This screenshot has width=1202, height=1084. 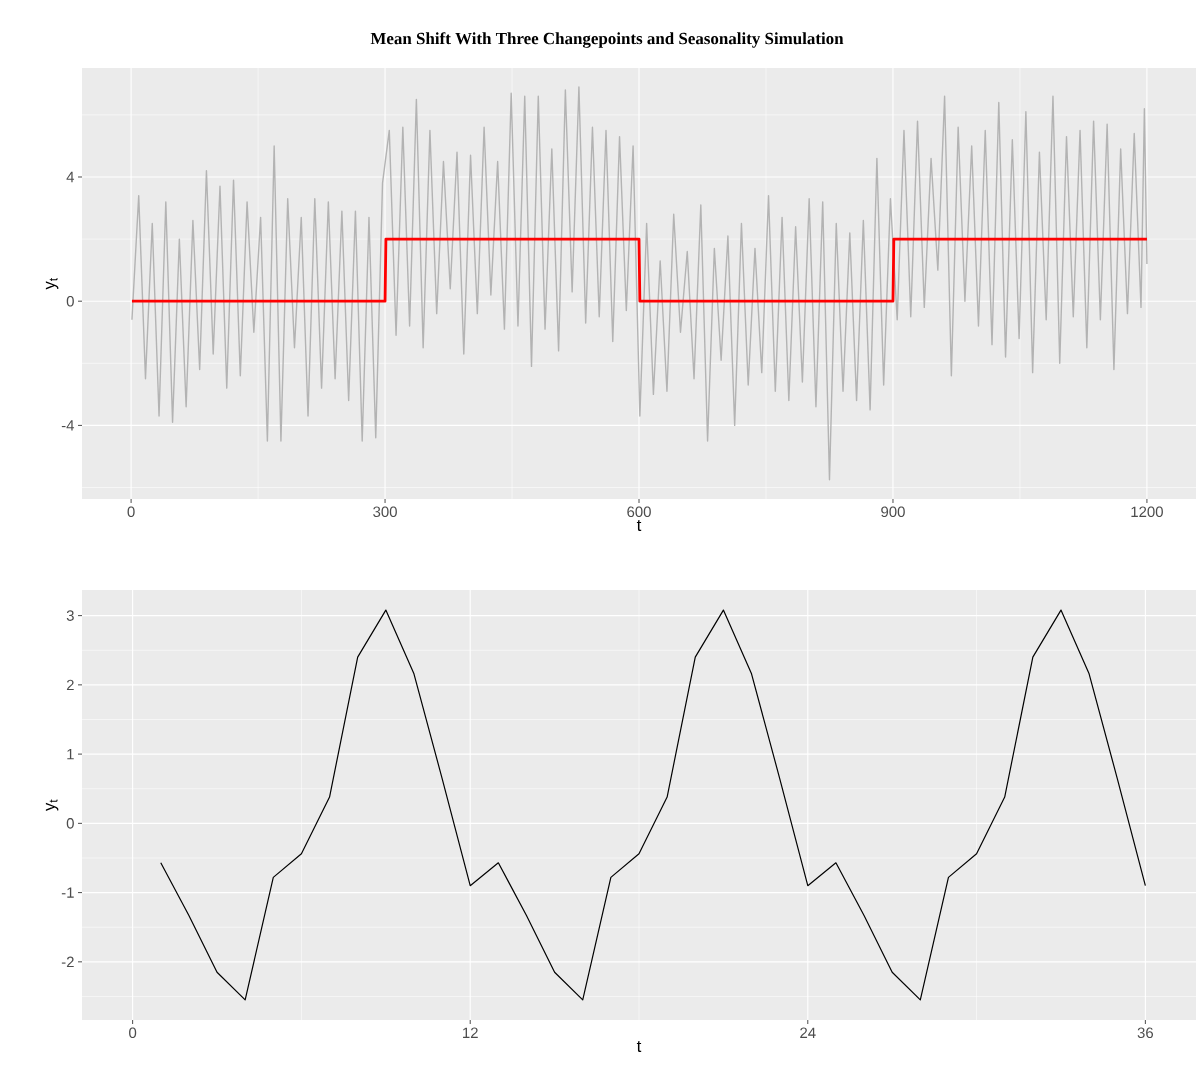 I want to click on y-tick-label: 4, so click(x=70, y=177).